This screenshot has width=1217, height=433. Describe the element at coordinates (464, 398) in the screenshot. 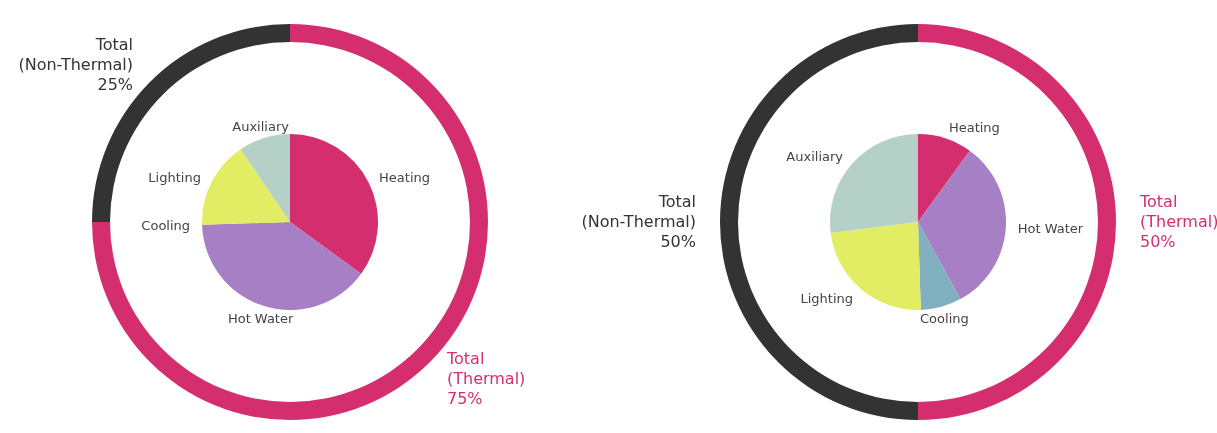

I see `data-label: 75%` at that location.